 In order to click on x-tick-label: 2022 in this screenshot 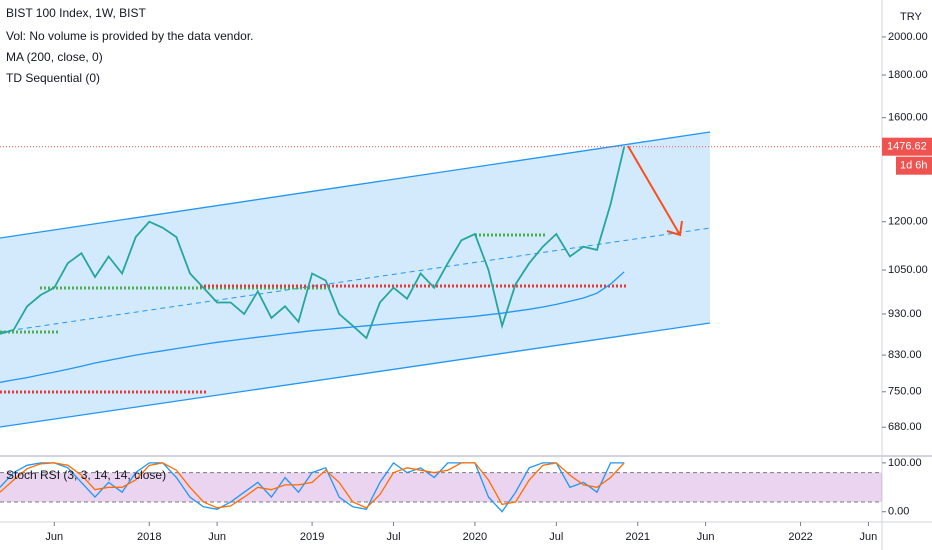, I will do `click(800, 537)`.